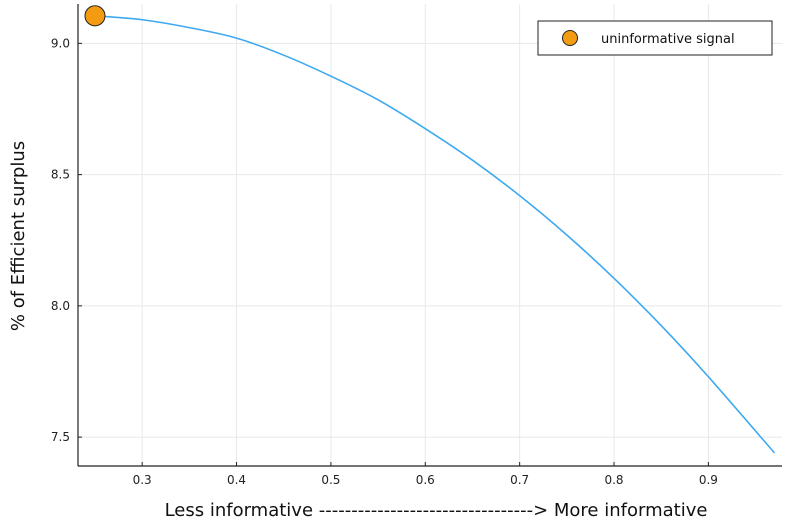 Image resolution: width=786 pixels, height=525 pixels. Describe the element at coordinates (95, 16) in the screenshot. I see `scatter-point` at that location.